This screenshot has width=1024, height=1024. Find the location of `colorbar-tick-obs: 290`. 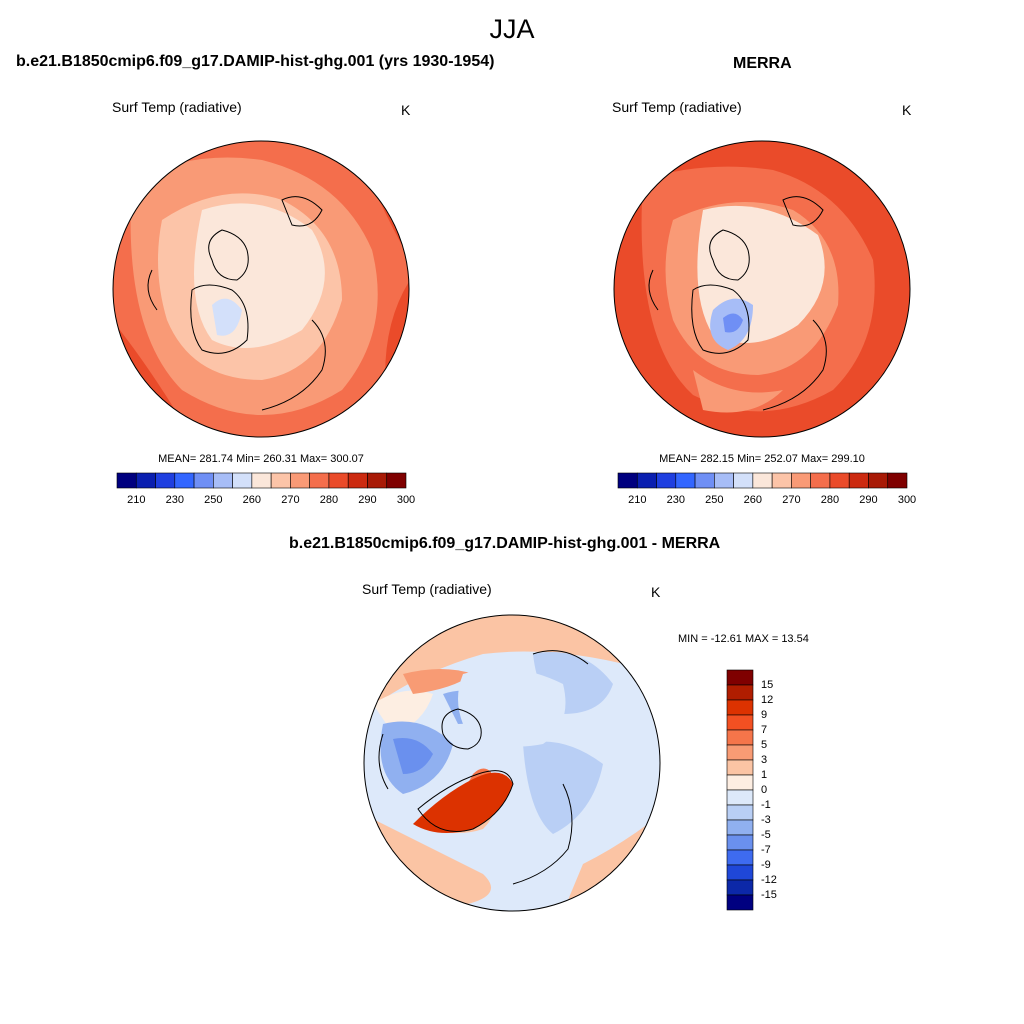

colorbar-tick-obs: 290 is located at coordinates (868, 500).